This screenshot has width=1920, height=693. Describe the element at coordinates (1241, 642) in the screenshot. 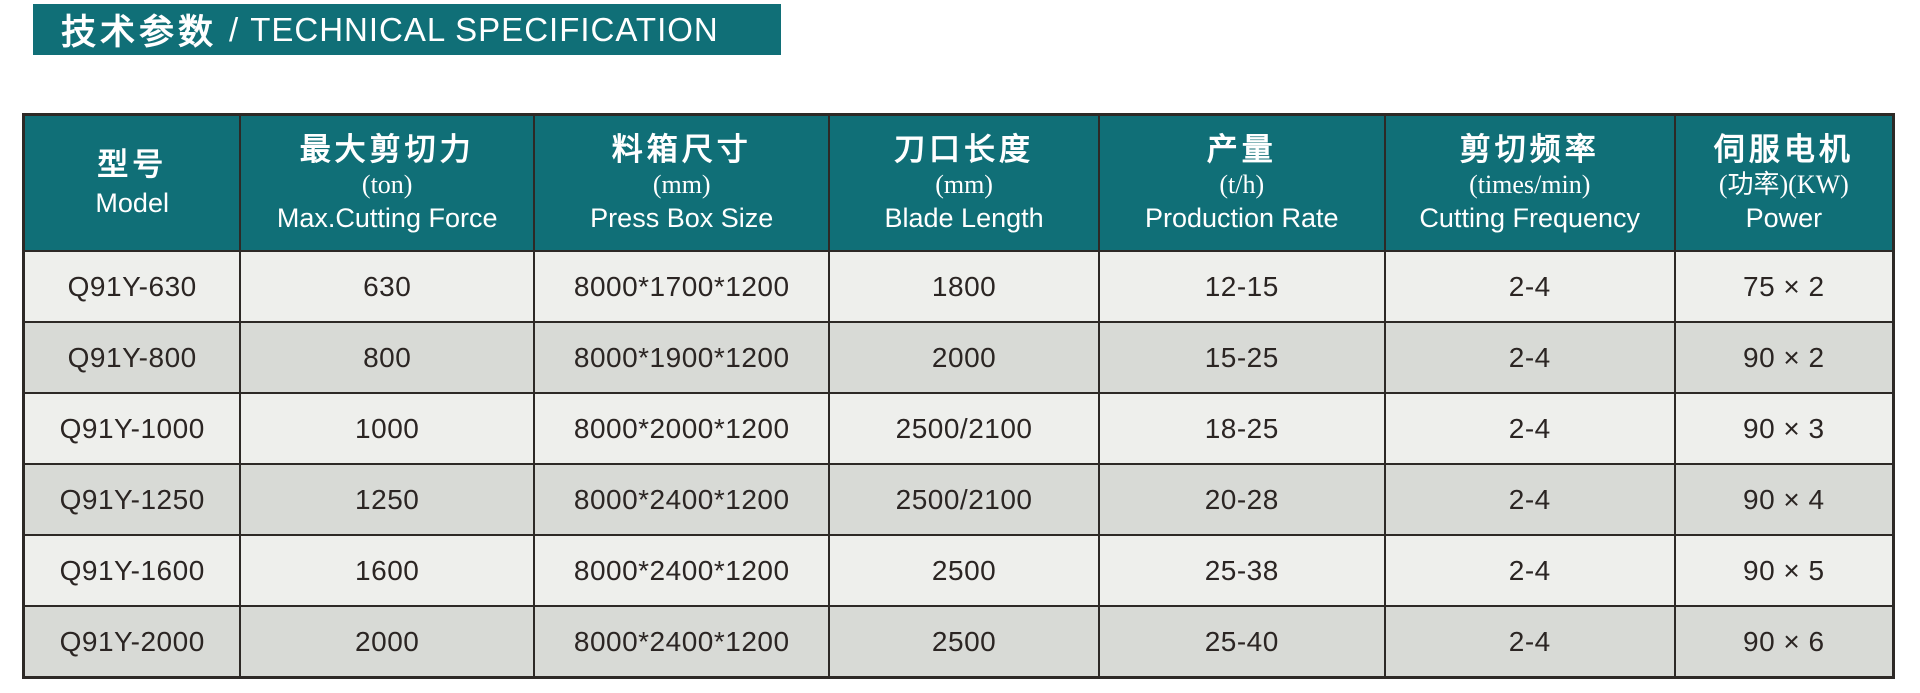

I see `cell-production-rate: 25-40` at that location.